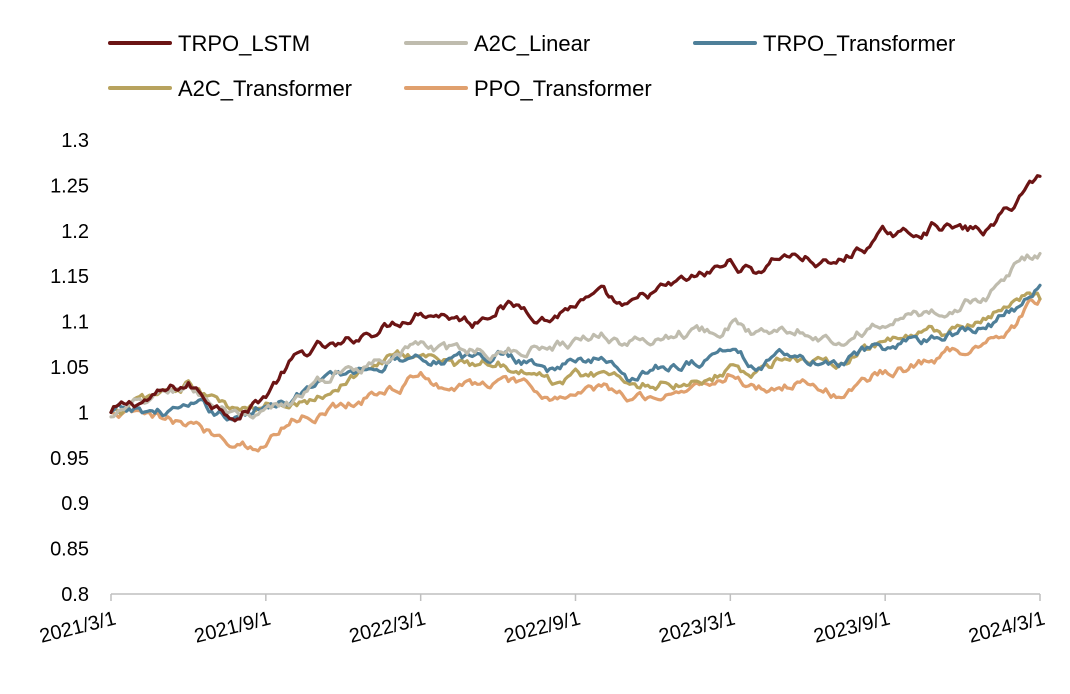 The width and height of the screenshot is (1070, 694). What do you see at coordinates (852, 628) in the screenshot?
I see `x-tick-label: 2023/9/1` at bounding box center [852, 628].